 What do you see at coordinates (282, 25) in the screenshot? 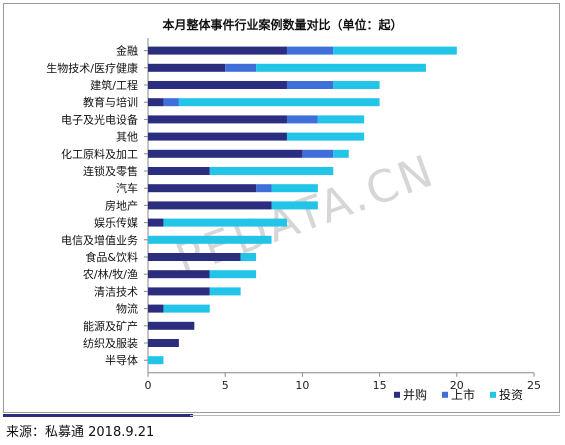
I see `chart-title: 本月整体事件行业案例数量对比（单位：起）` at bounding box center [282, 25].